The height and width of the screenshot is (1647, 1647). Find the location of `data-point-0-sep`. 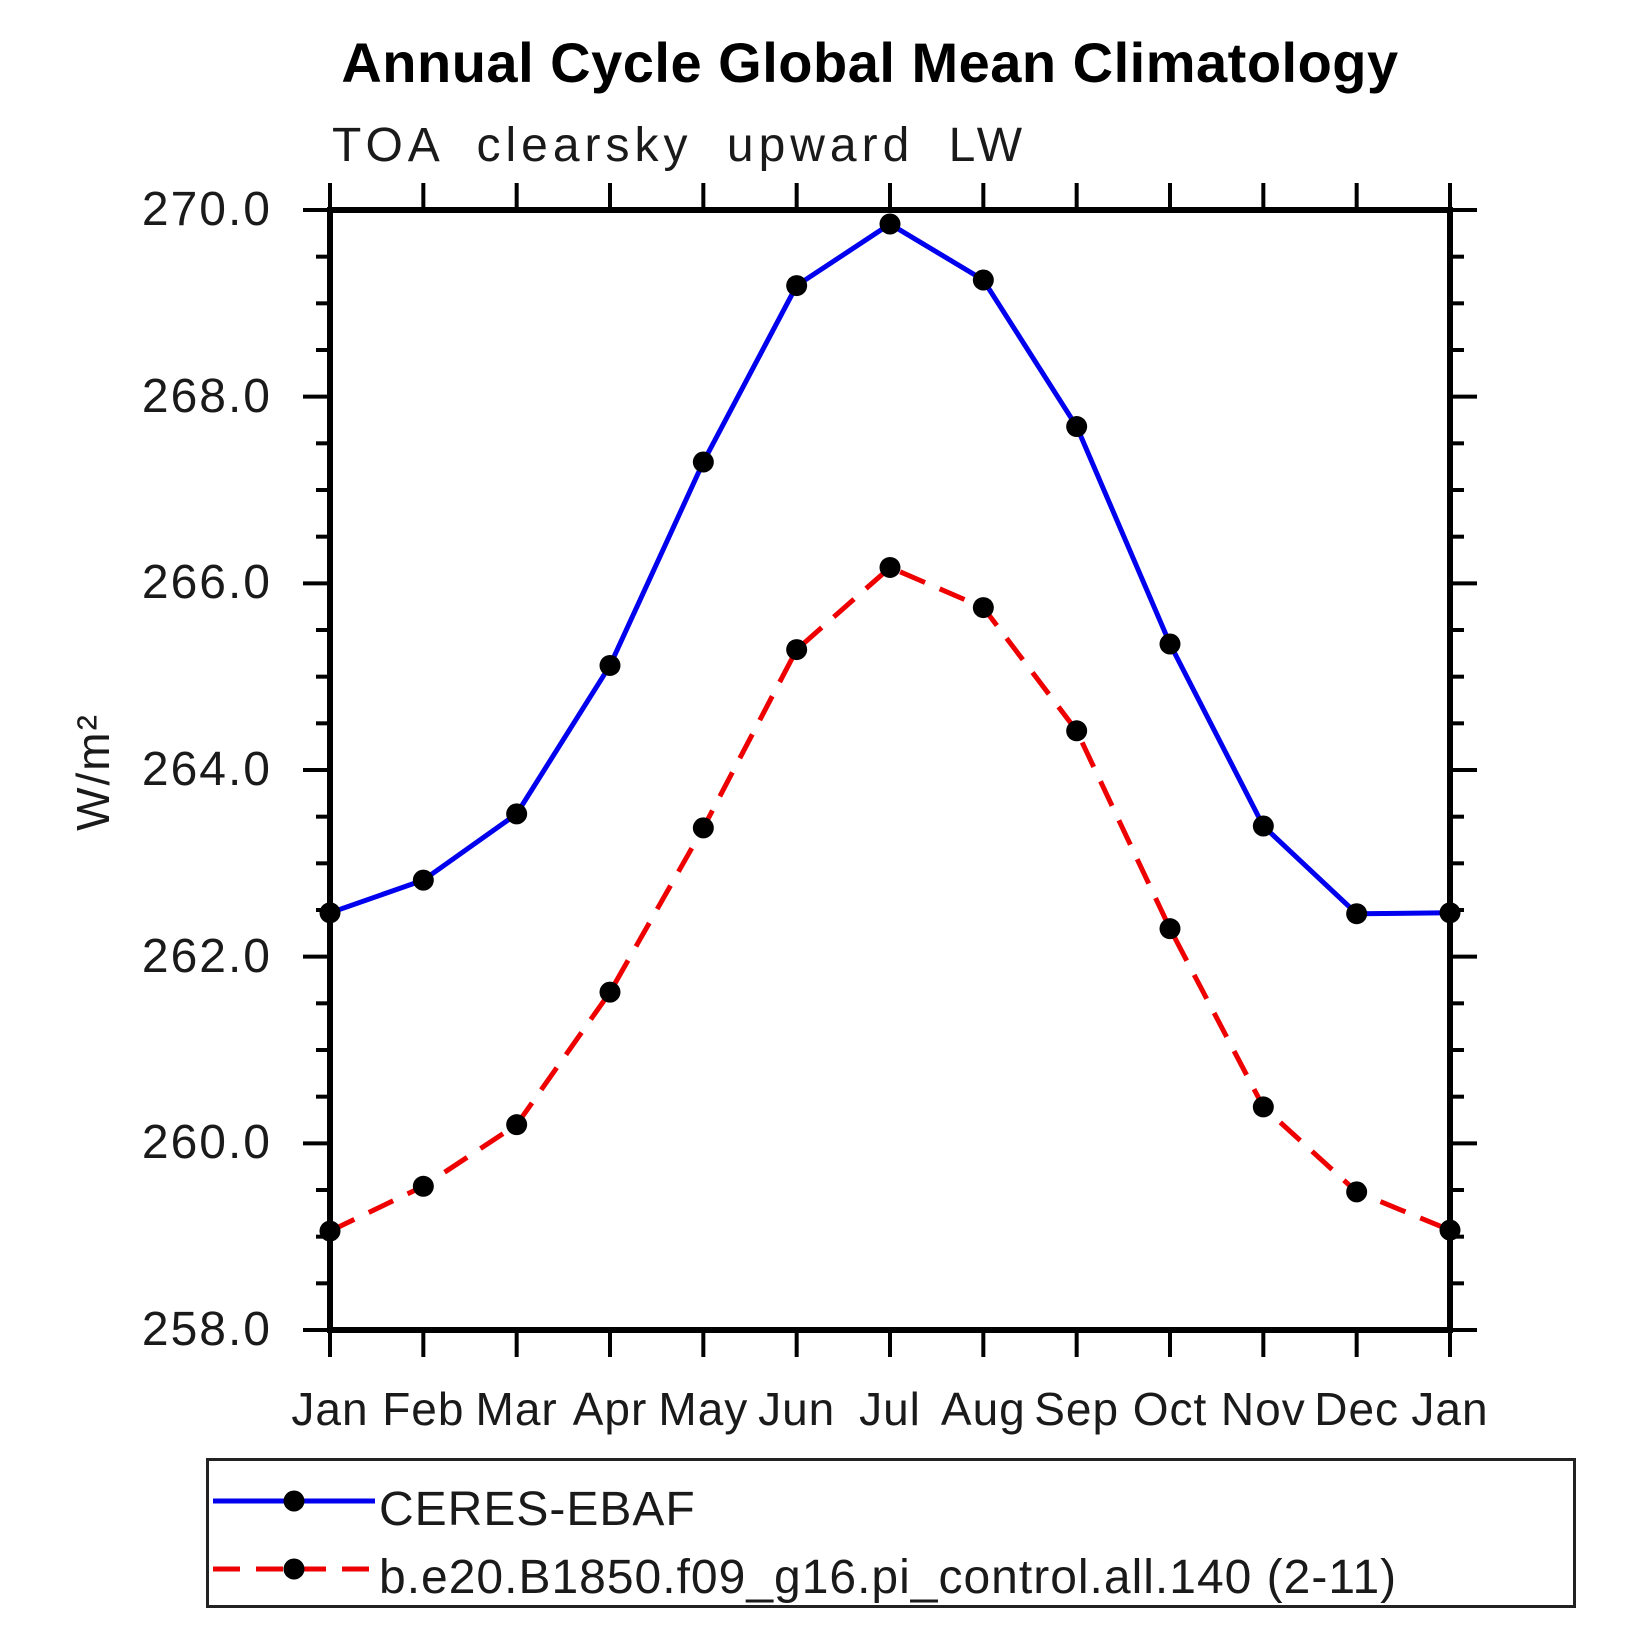

data-point-0-sep is located at coordinates (1077, 427).